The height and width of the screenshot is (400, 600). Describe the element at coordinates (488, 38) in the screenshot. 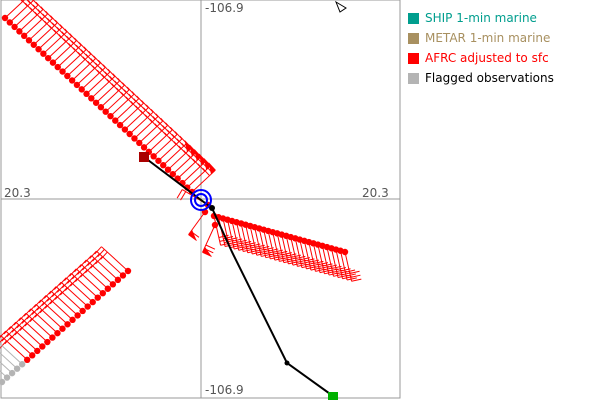

I see `legend-label: METAR 1-min marine` at that location.